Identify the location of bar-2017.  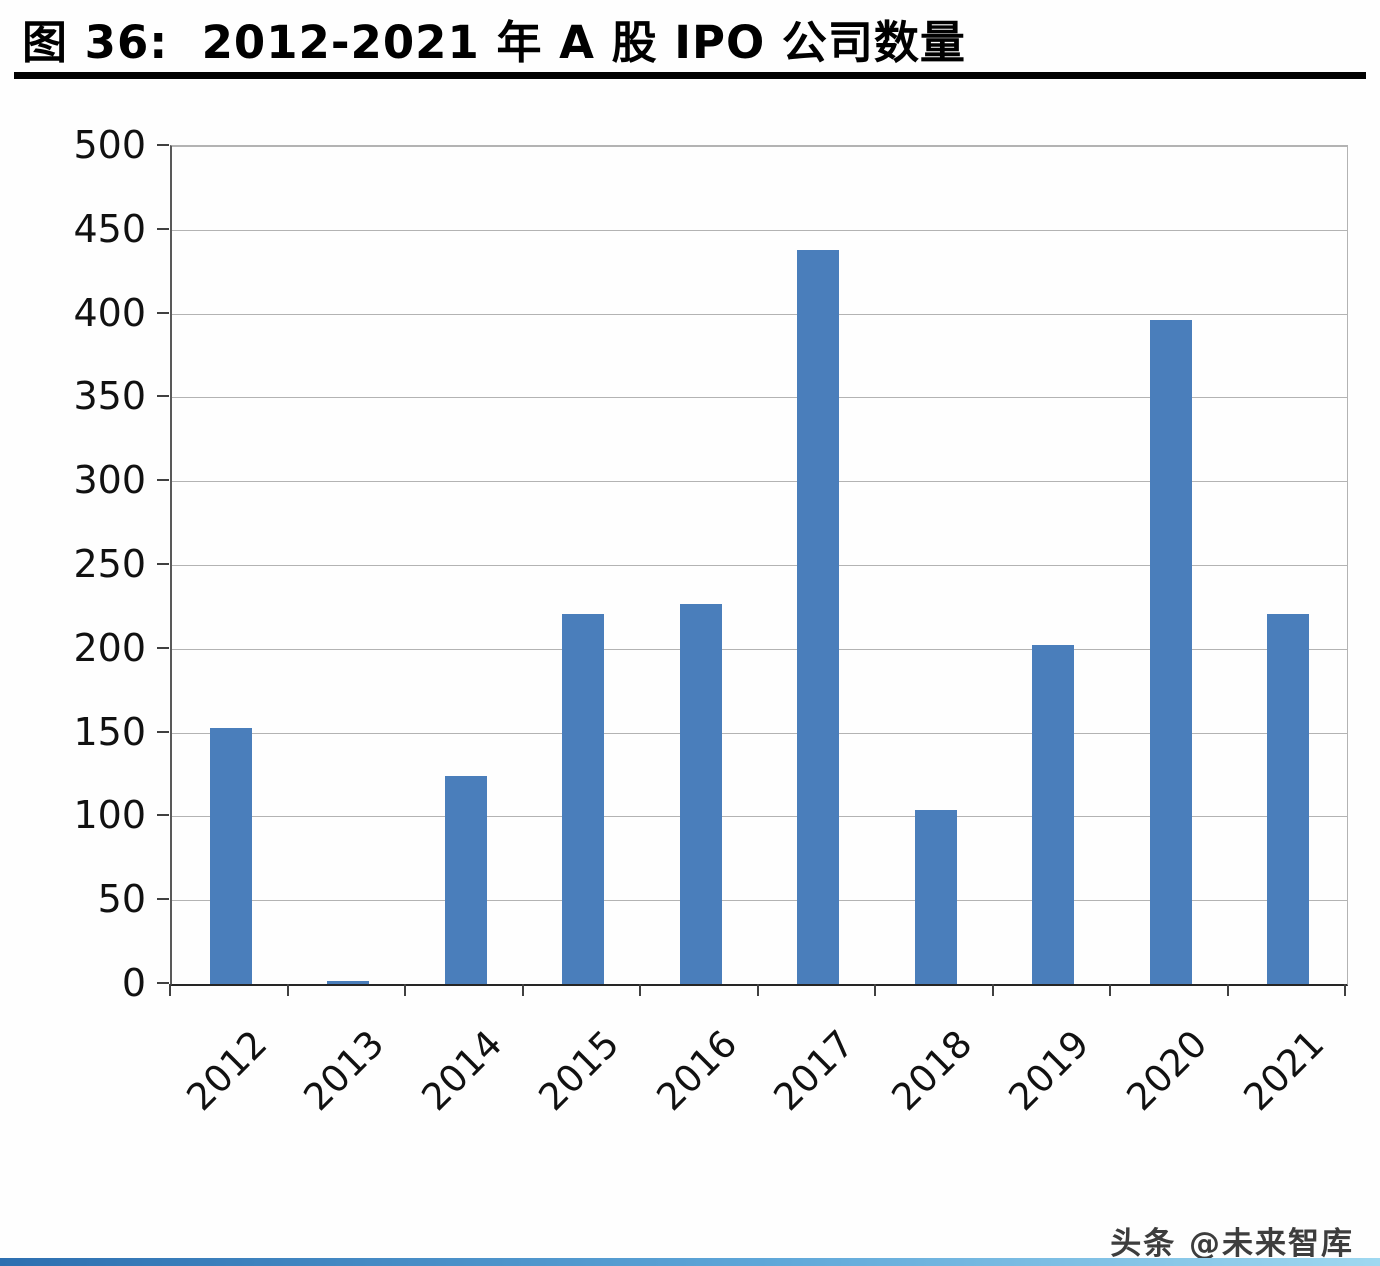
(818, 616).